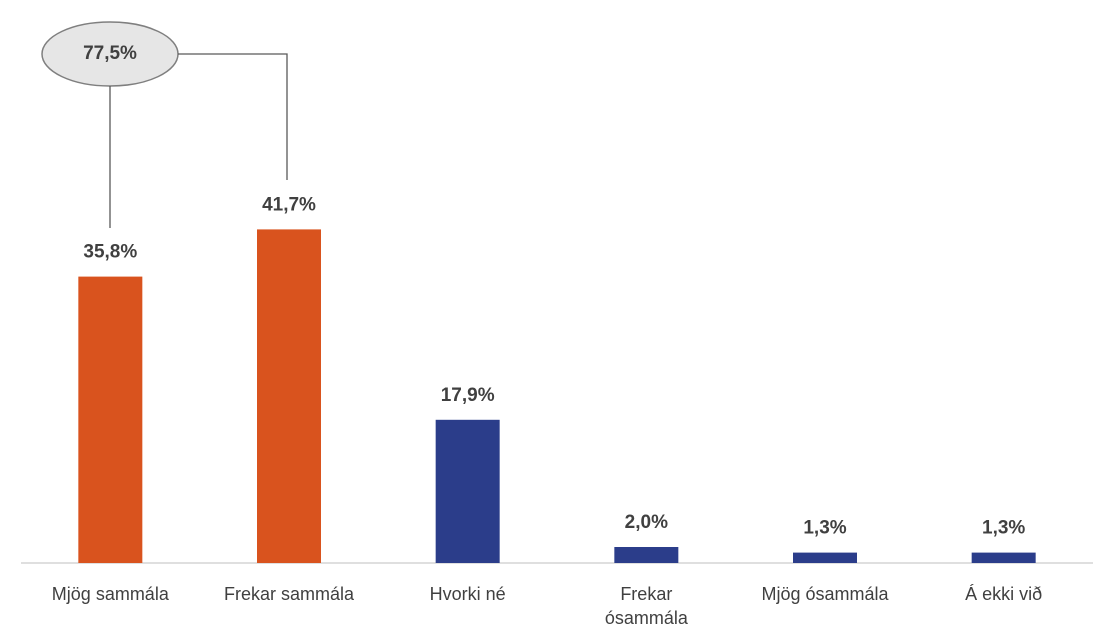 This screenshot has width=1104, height=631. I want to click on x-tick-label: Frekar ósammála, so click(646, 606).